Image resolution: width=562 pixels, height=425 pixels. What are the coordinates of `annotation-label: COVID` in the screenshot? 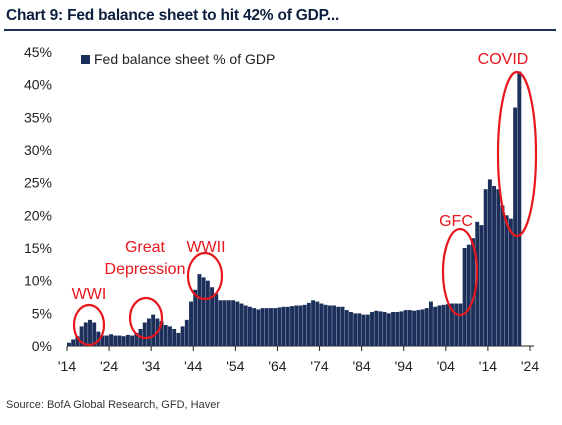 It's located at (503, 59).